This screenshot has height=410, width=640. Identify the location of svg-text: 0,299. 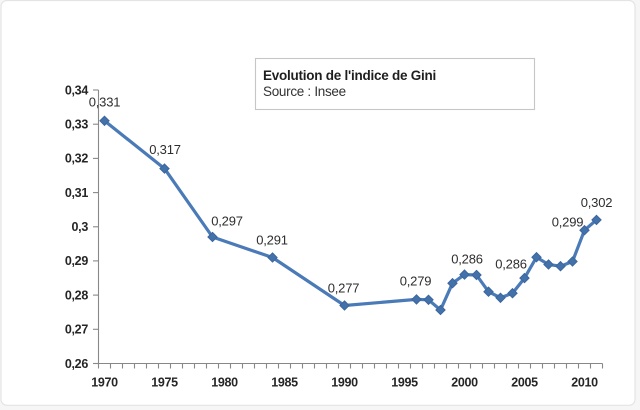
(568, 222).